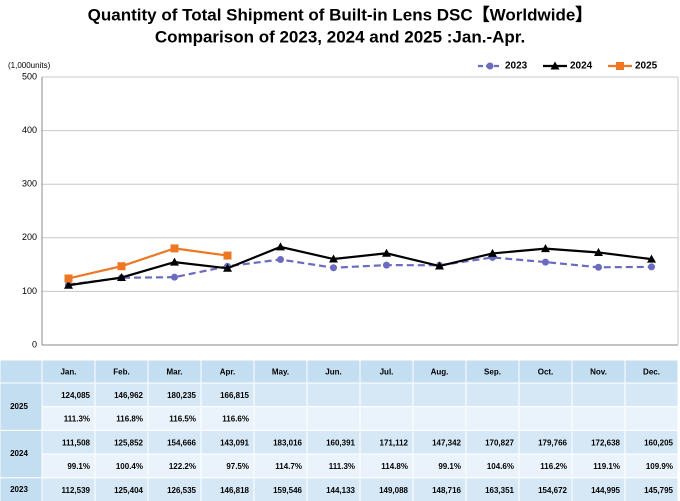  What do you see at coordinates (605, 490) in the screenshot?
I see `table-value: 144,995` at bounding box center [605, 490].